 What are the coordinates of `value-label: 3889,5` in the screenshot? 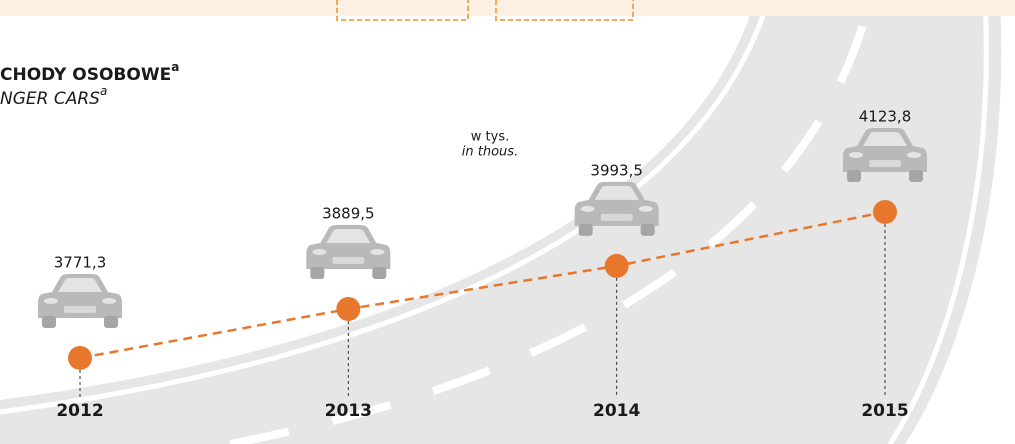 It's located at (348, 214).